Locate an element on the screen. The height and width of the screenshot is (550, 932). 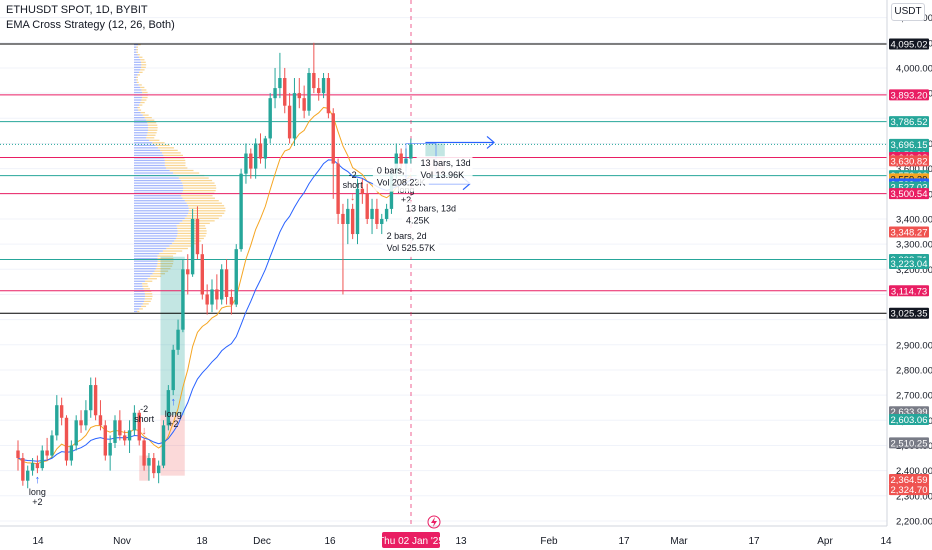
x-tick-label: 17 is located at coordinates (754, 541).